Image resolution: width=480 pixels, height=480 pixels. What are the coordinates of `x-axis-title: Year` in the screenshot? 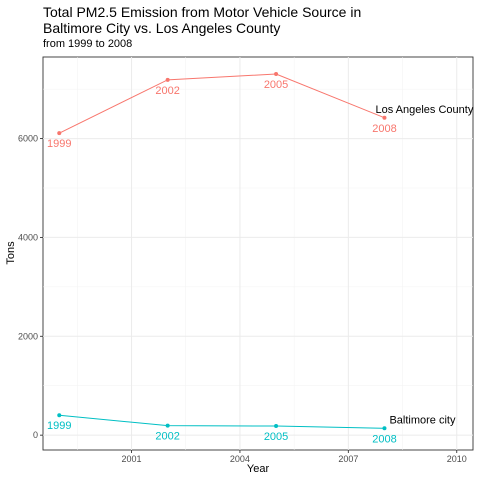 It's located at (258, 469).